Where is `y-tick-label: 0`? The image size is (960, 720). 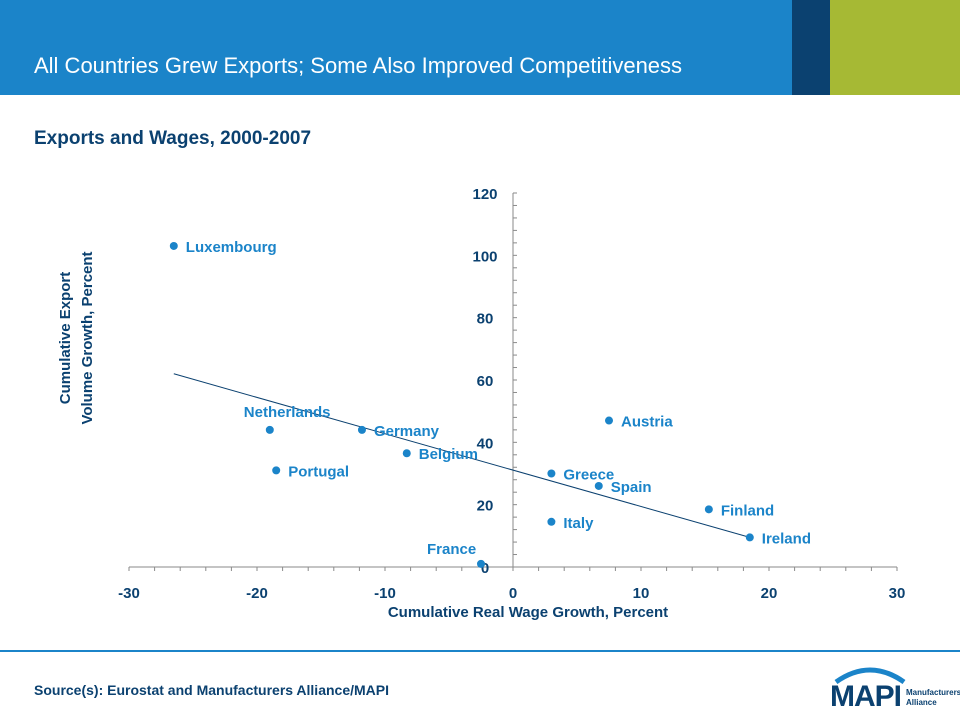 y-tick-label: 0 is located at coordinates (485, 568).